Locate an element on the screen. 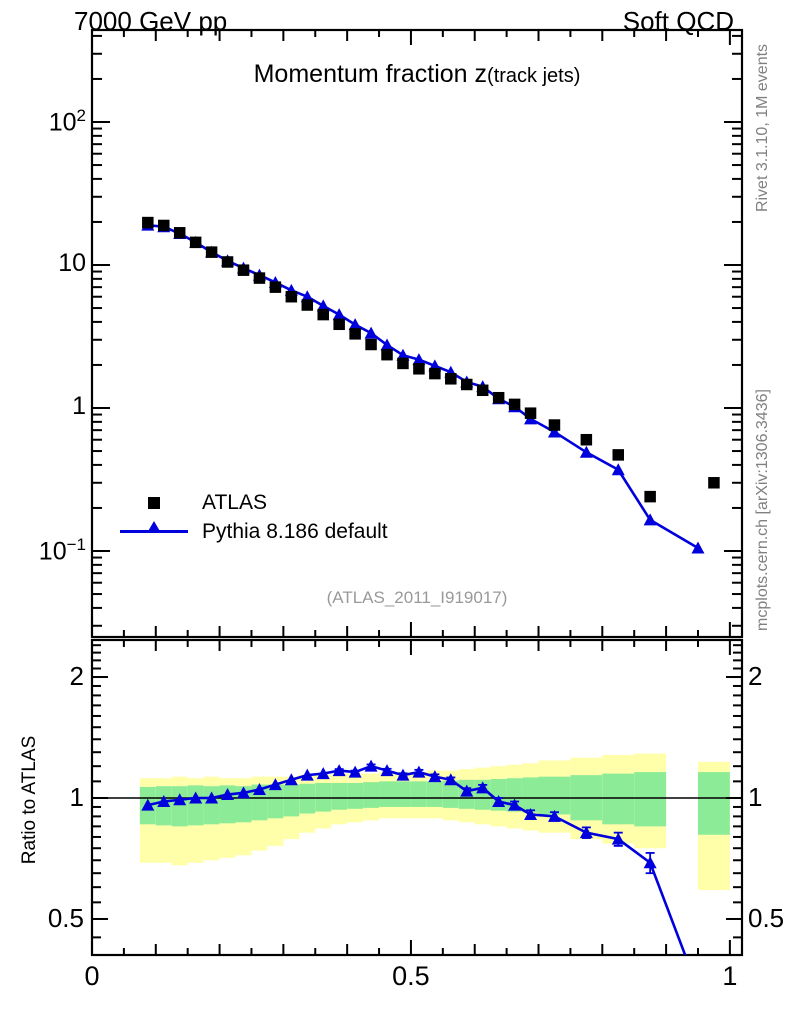 The height and width of the screenshot is (1024, 786). main-y-tick-label: 102 is located at coordinates (67, 121).